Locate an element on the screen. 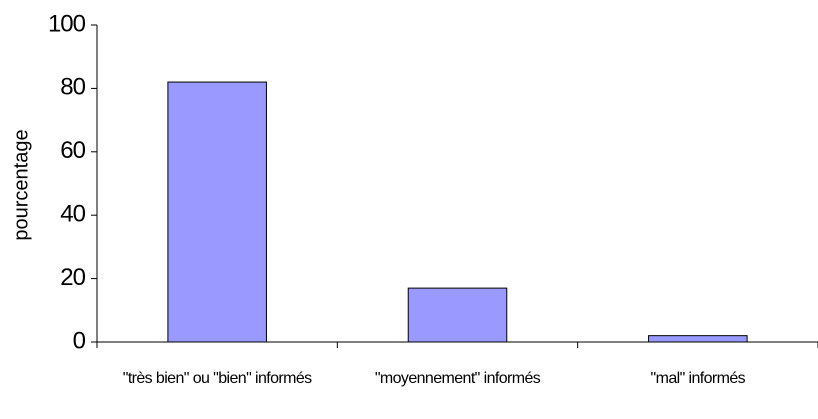 Image resolution: width=818 pixels, height=419 pixels. x-tick-label: "mal" informés is located at coordinates (698, 378).